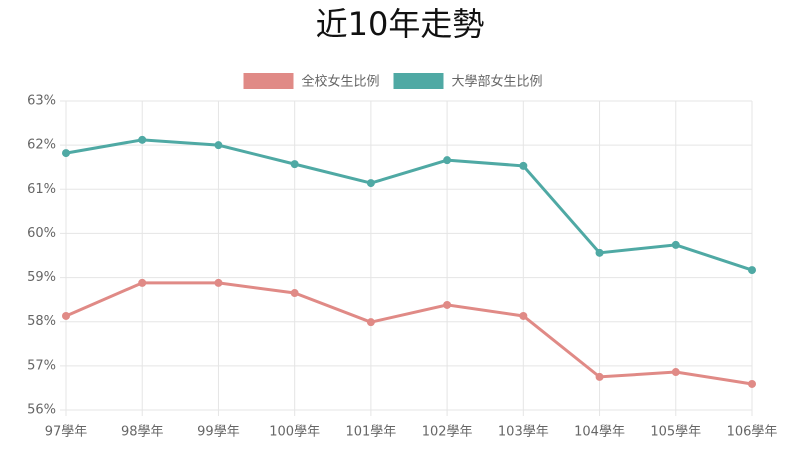  I want to click on y-tick-label: 59%, so click(41, 277).